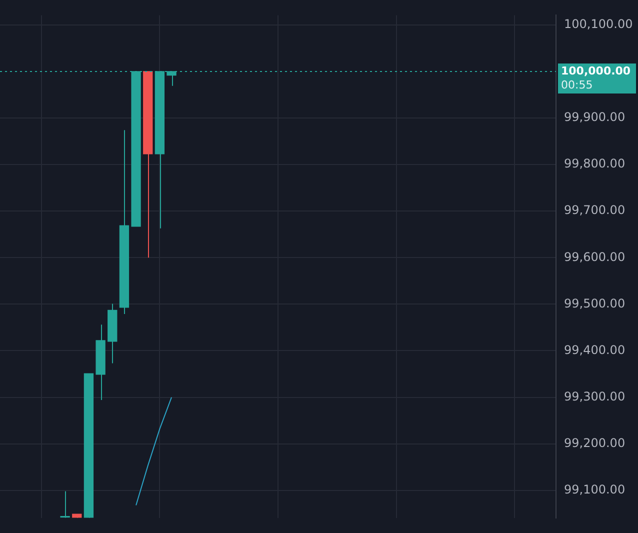  I want to click on y-tick-label: 100,100.00, so click(598, 24).